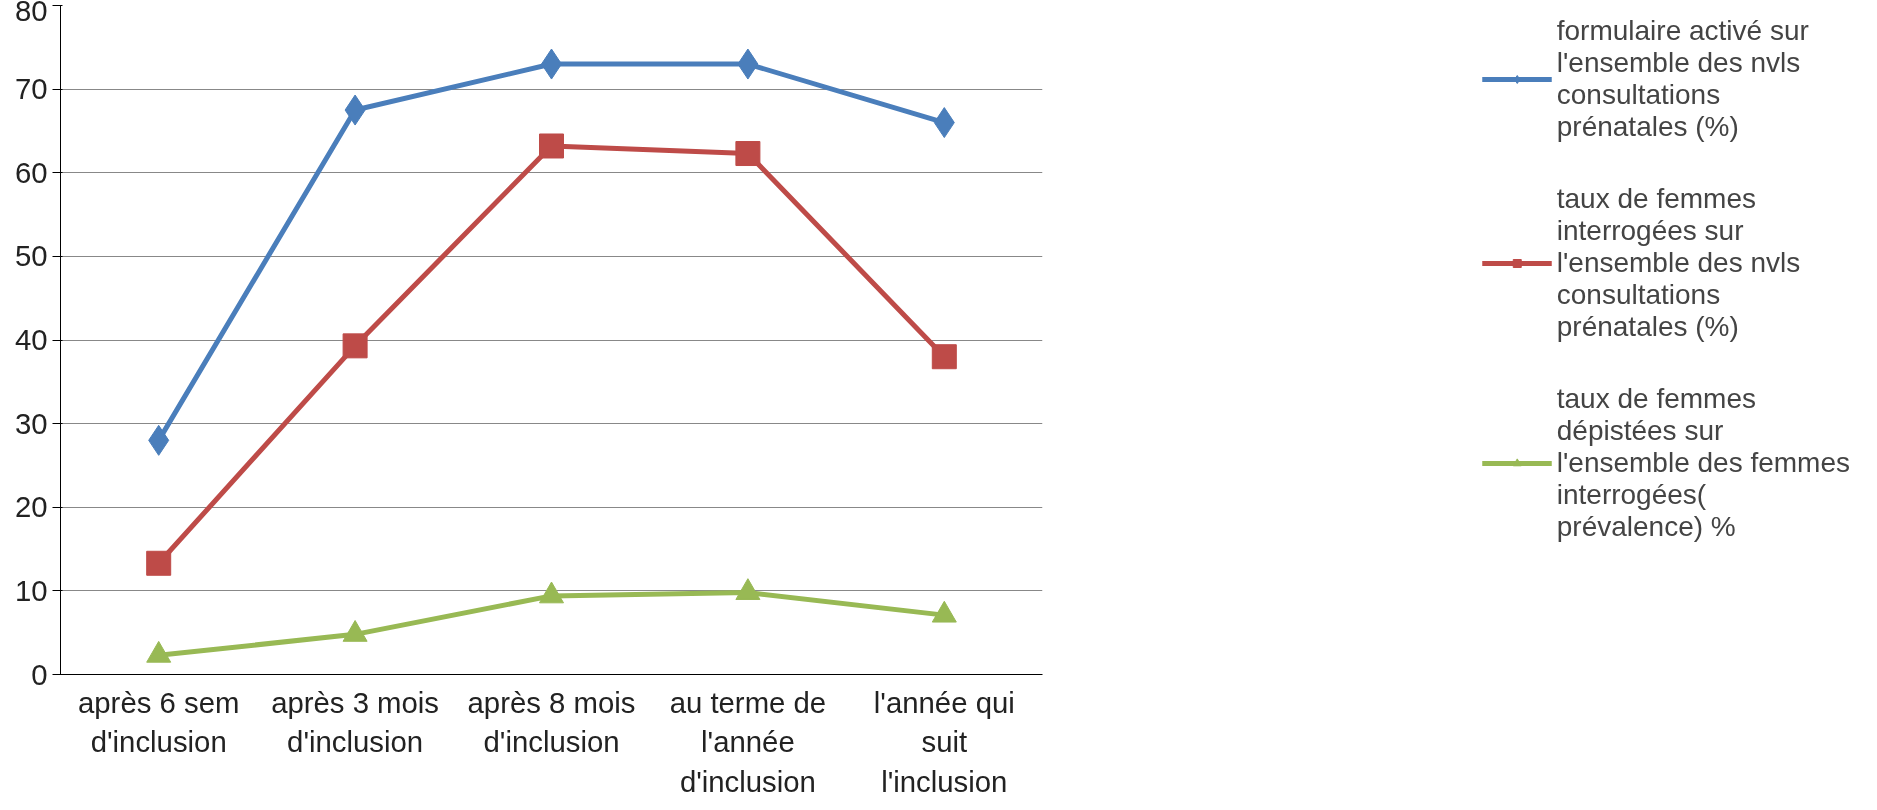 Image resolution: width=1877 pixels, height=810 pixels. I want to click on y-tick-label: 40, so click(31, 339).